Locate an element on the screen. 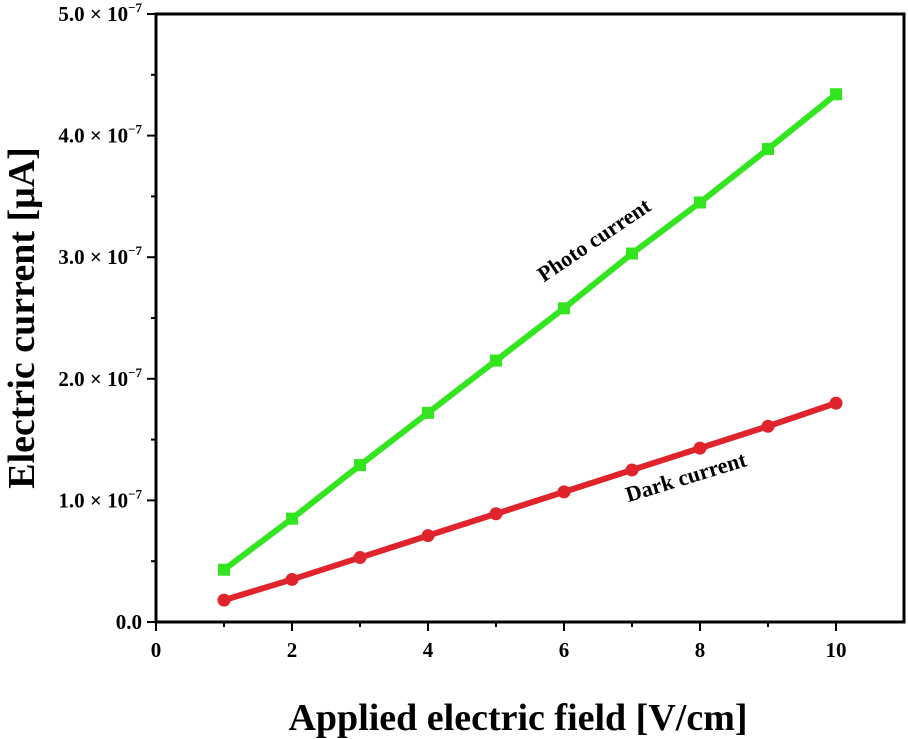  y-tick-label: 1.0 × 10⁻⁷ is located at coordinates (100, 499).